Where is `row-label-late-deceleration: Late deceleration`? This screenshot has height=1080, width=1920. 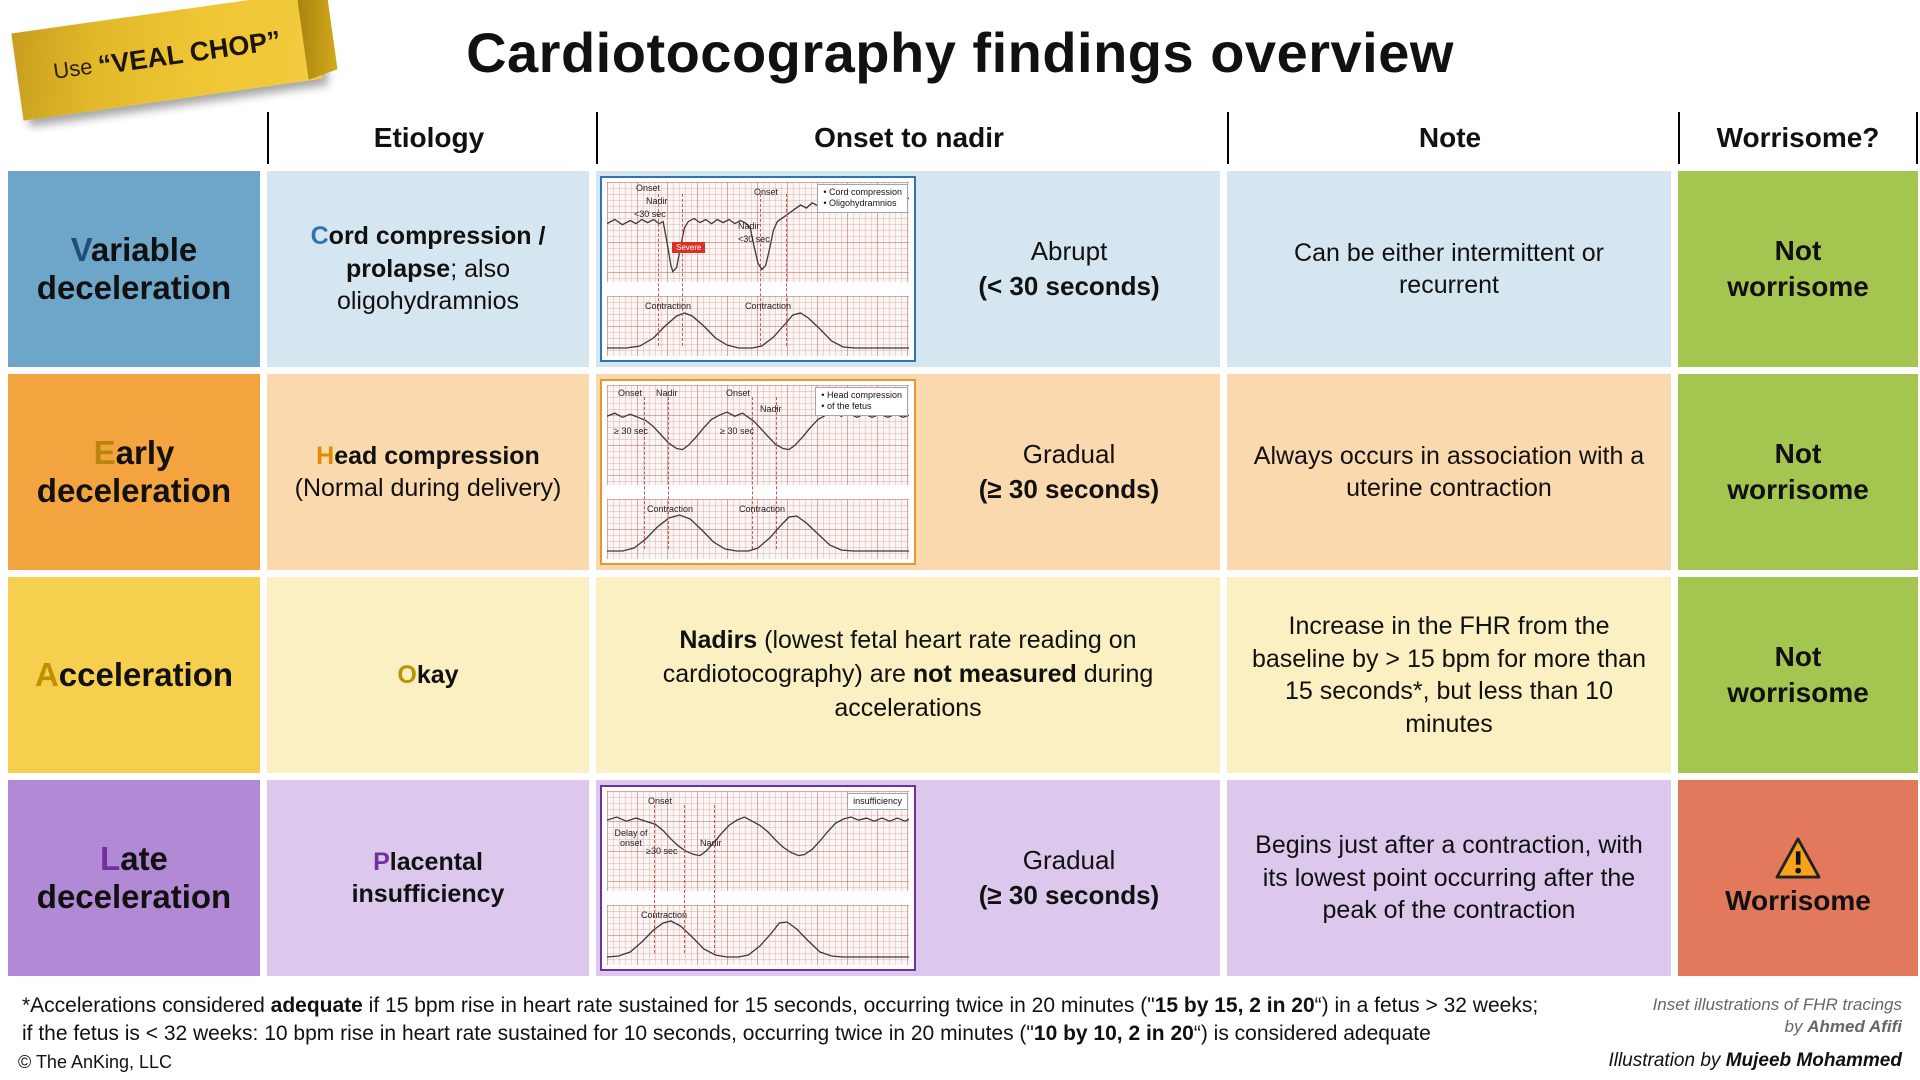 row-label-late-deceleration: Late deceleration is located at coordinates (134, 878).